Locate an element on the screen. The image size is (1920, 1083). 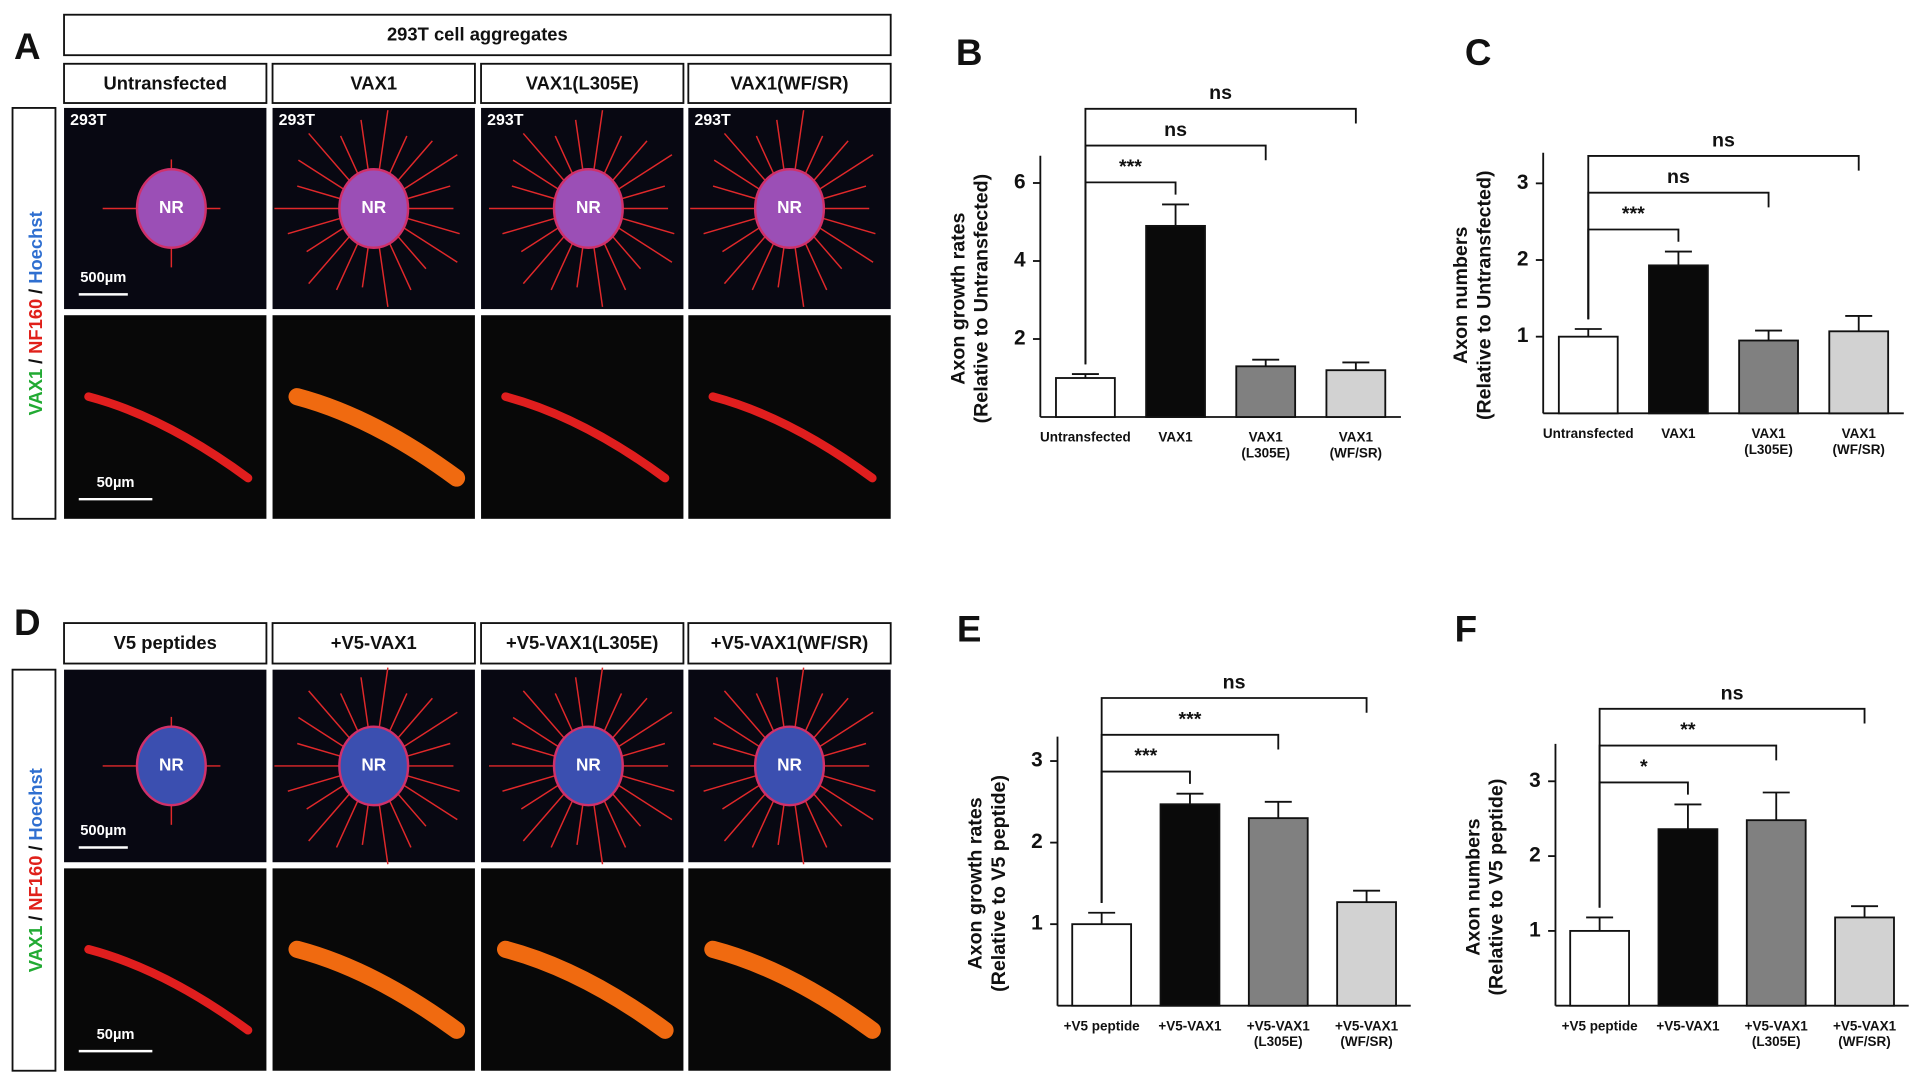
x-tick-label: +V5 peptide is located at coordinates (1600, 1025).